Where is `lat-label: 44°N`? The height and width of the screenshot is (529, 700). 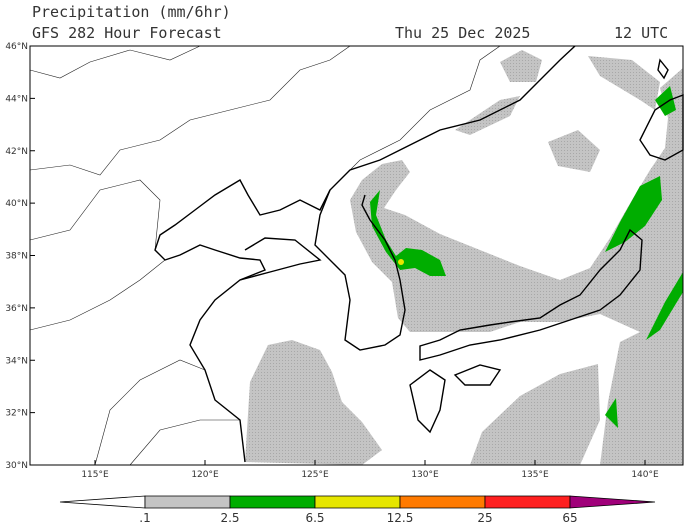
lat-label: 44°N is located at coordinates (16, 99).